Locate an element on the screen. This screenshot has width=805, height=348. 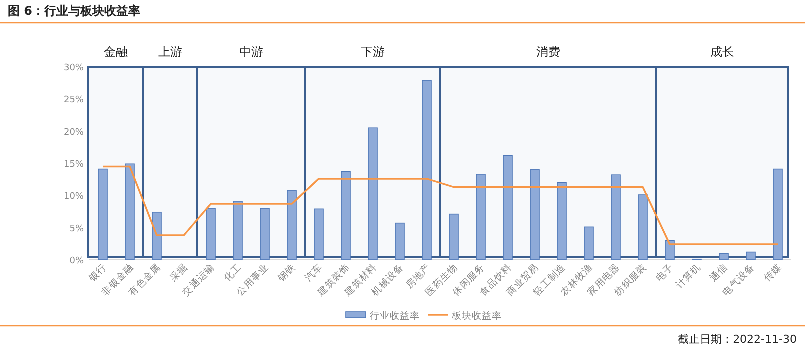
y-tick-label: 30% is located at coordinates (74, 69).